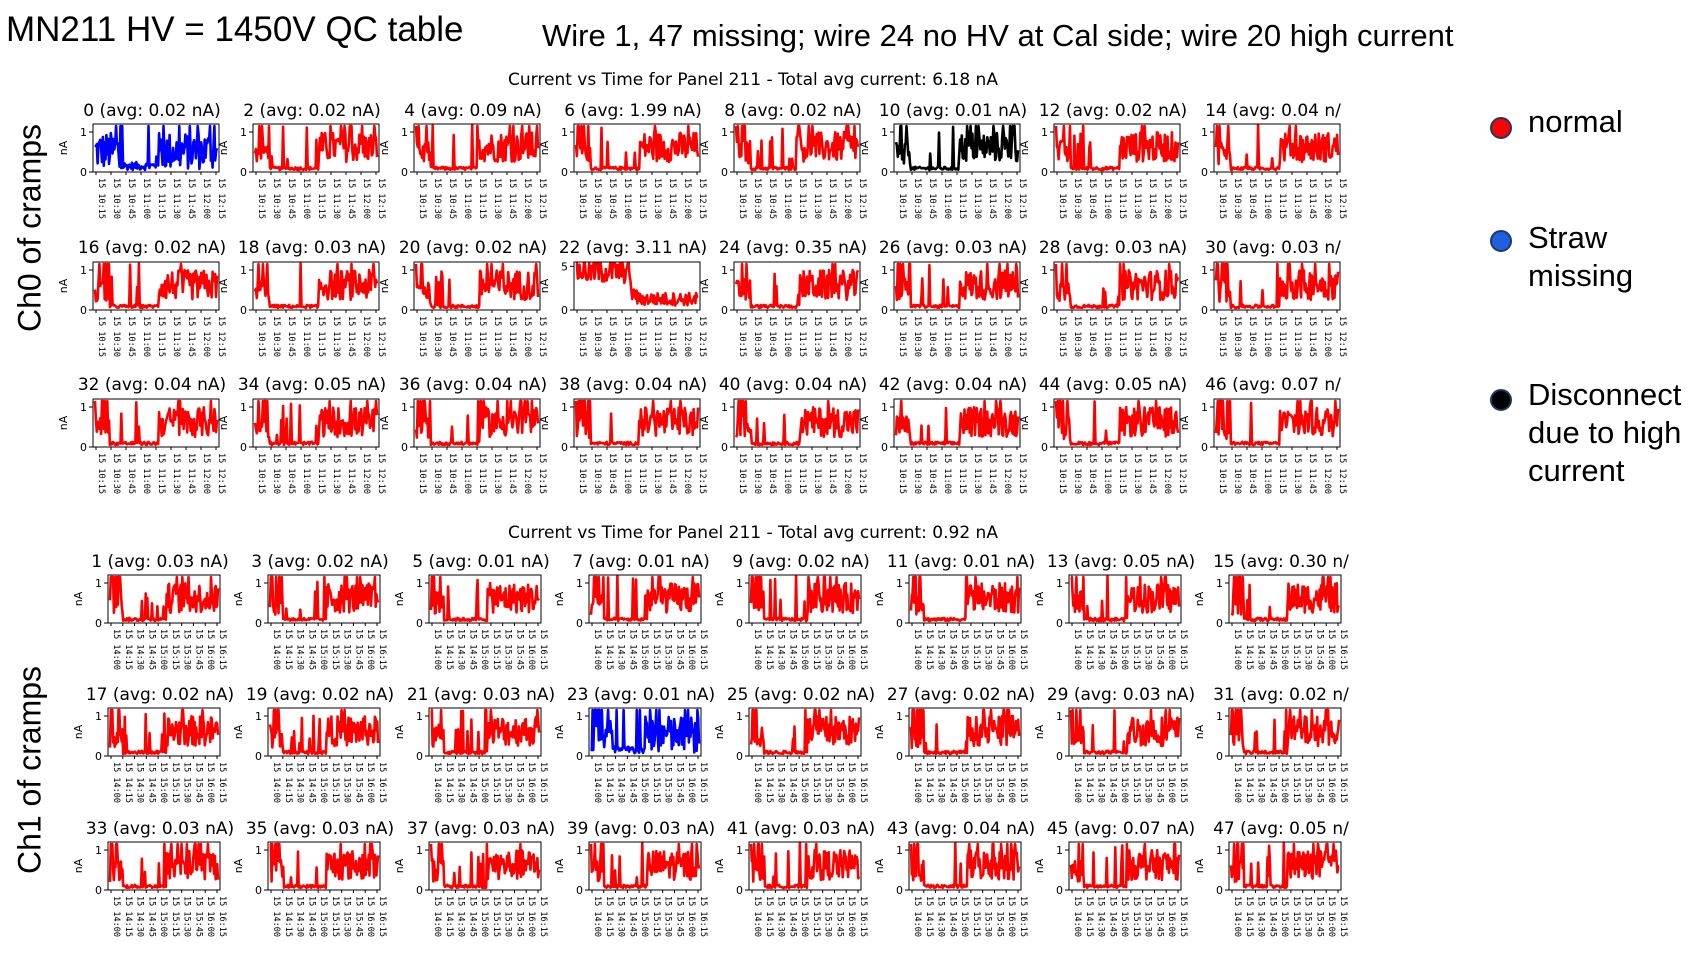 This screenshot has width=1700, height=954. I want to click on page-title: MN211 HV = 1450V QC table, so click(235, 29).